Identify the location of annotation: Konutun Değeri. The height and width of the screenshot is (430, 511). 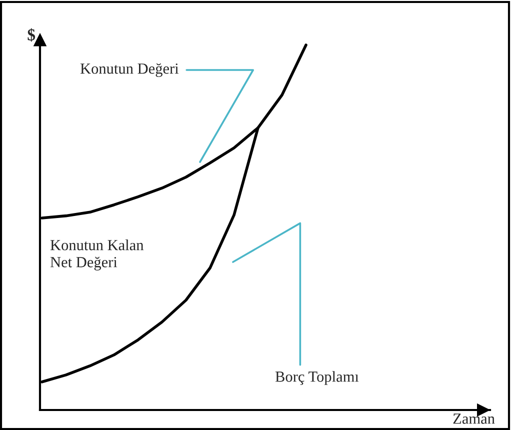
(129, 70).